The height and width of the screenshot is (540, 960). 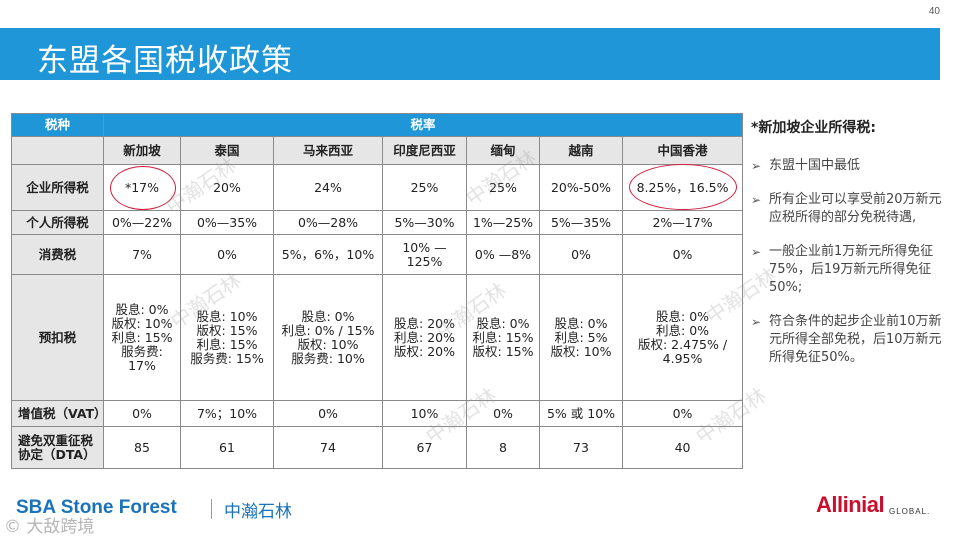 I want to click on table-cell: 85, so click(x=142, y=447).